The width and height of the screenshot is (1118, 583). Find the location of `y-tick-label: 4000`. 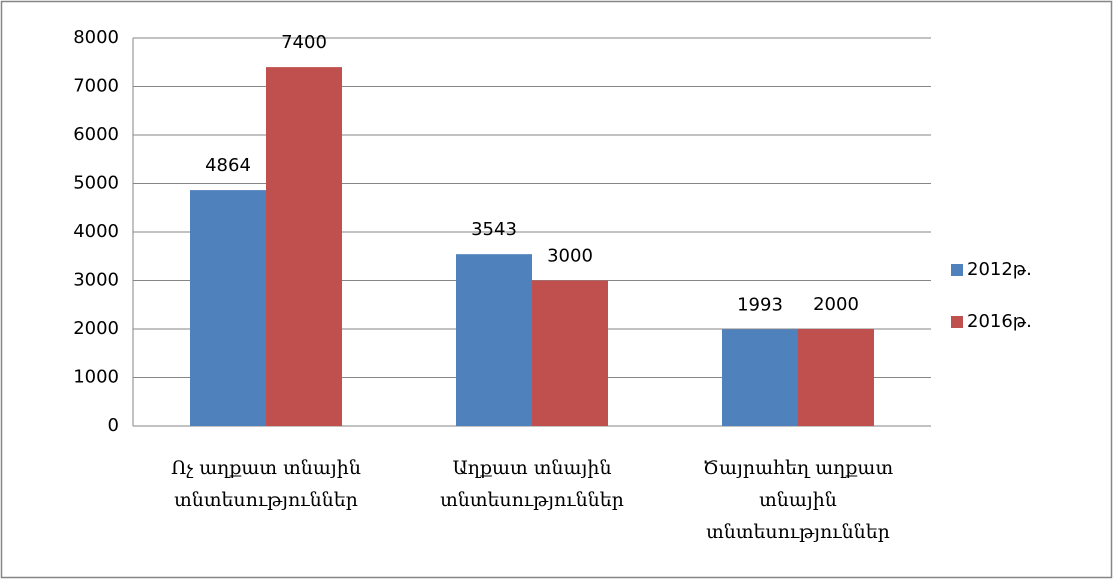

y-tick-label: 4000 is located at coordinates (96, 231).